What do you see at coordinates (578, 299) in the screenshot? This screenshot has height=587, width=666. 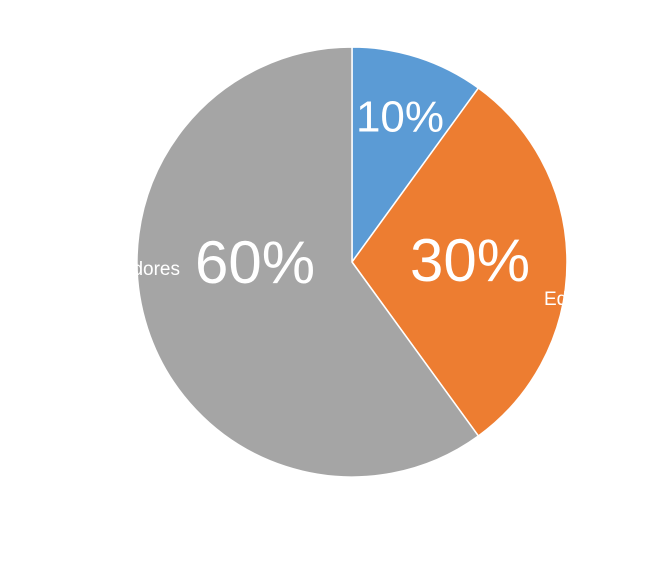 I see `category-label-editorial: Editorial` at bounding box center [578, 299].